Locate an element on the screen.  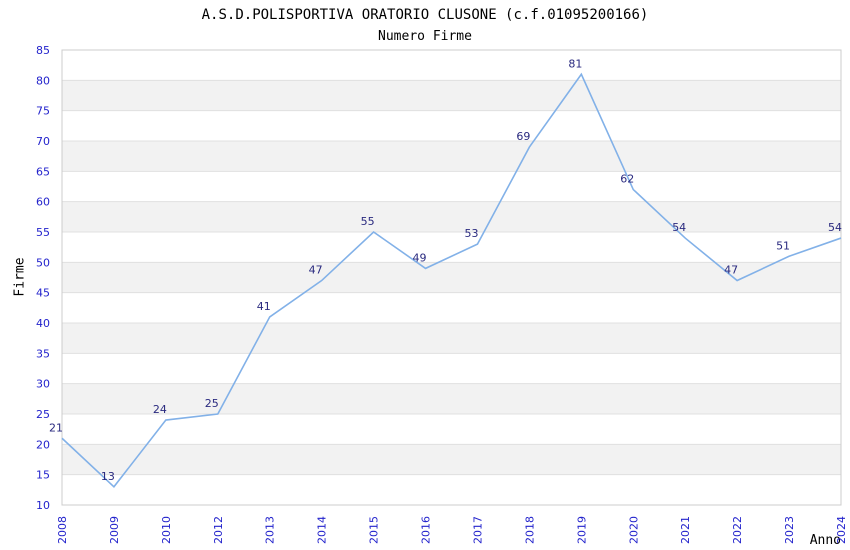
x-tick-label: 2016 is located at coordinates (426, 530).